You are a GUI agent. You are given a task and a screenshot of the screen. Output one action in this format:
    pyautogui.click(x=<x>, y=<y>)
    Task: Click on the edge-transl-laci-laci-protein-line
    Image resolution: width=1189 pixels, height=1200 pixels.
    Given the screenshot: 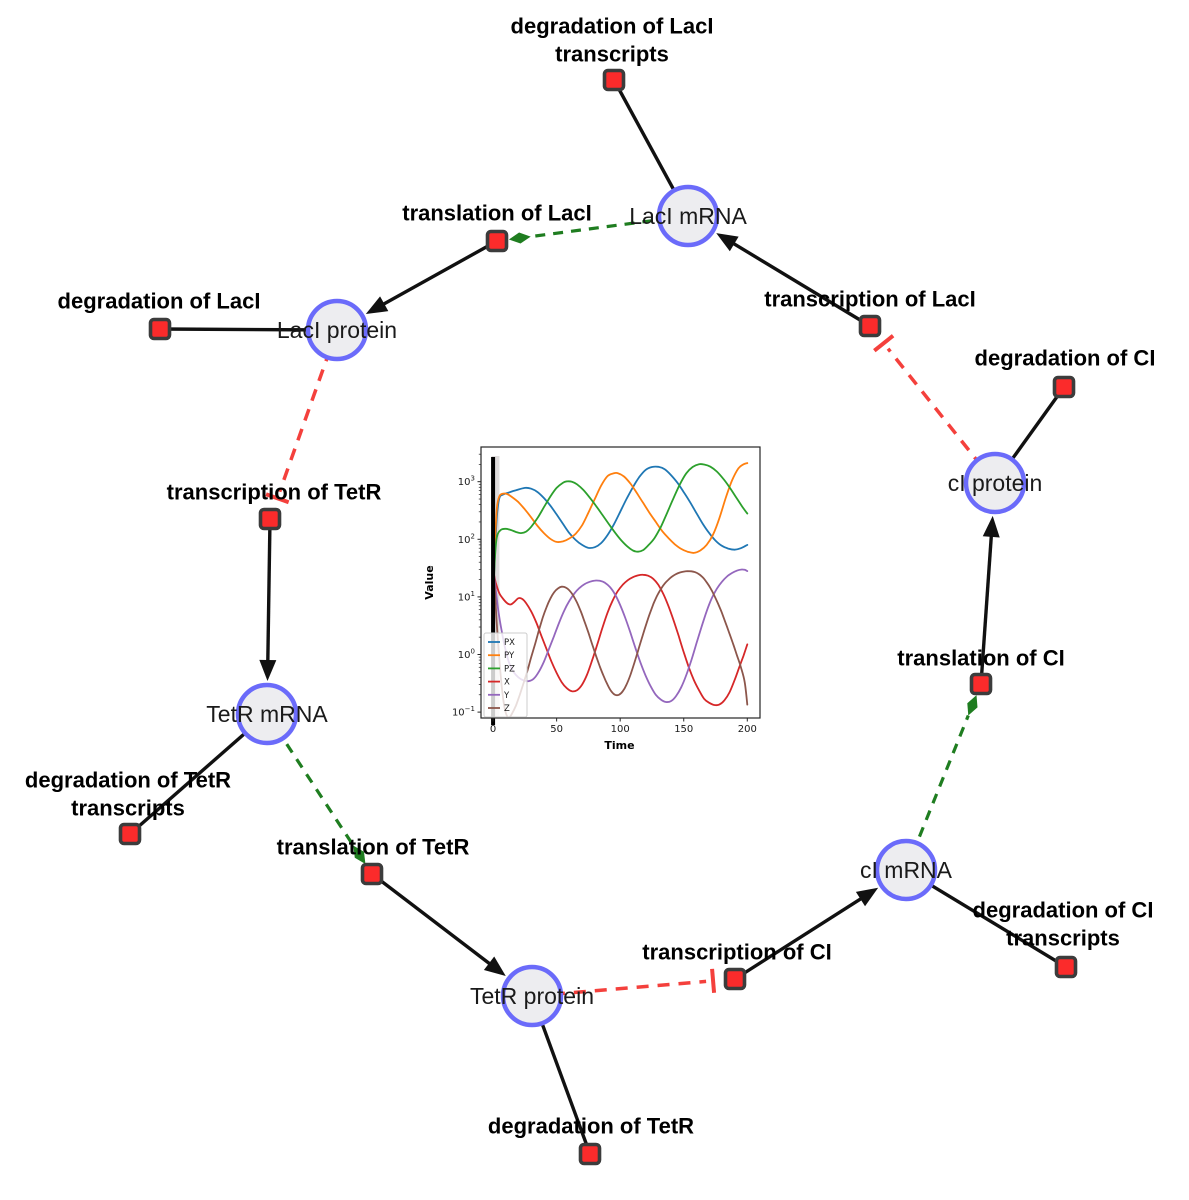 What is the action you would take?
    pyautogui.click(x=436, y=274)
    